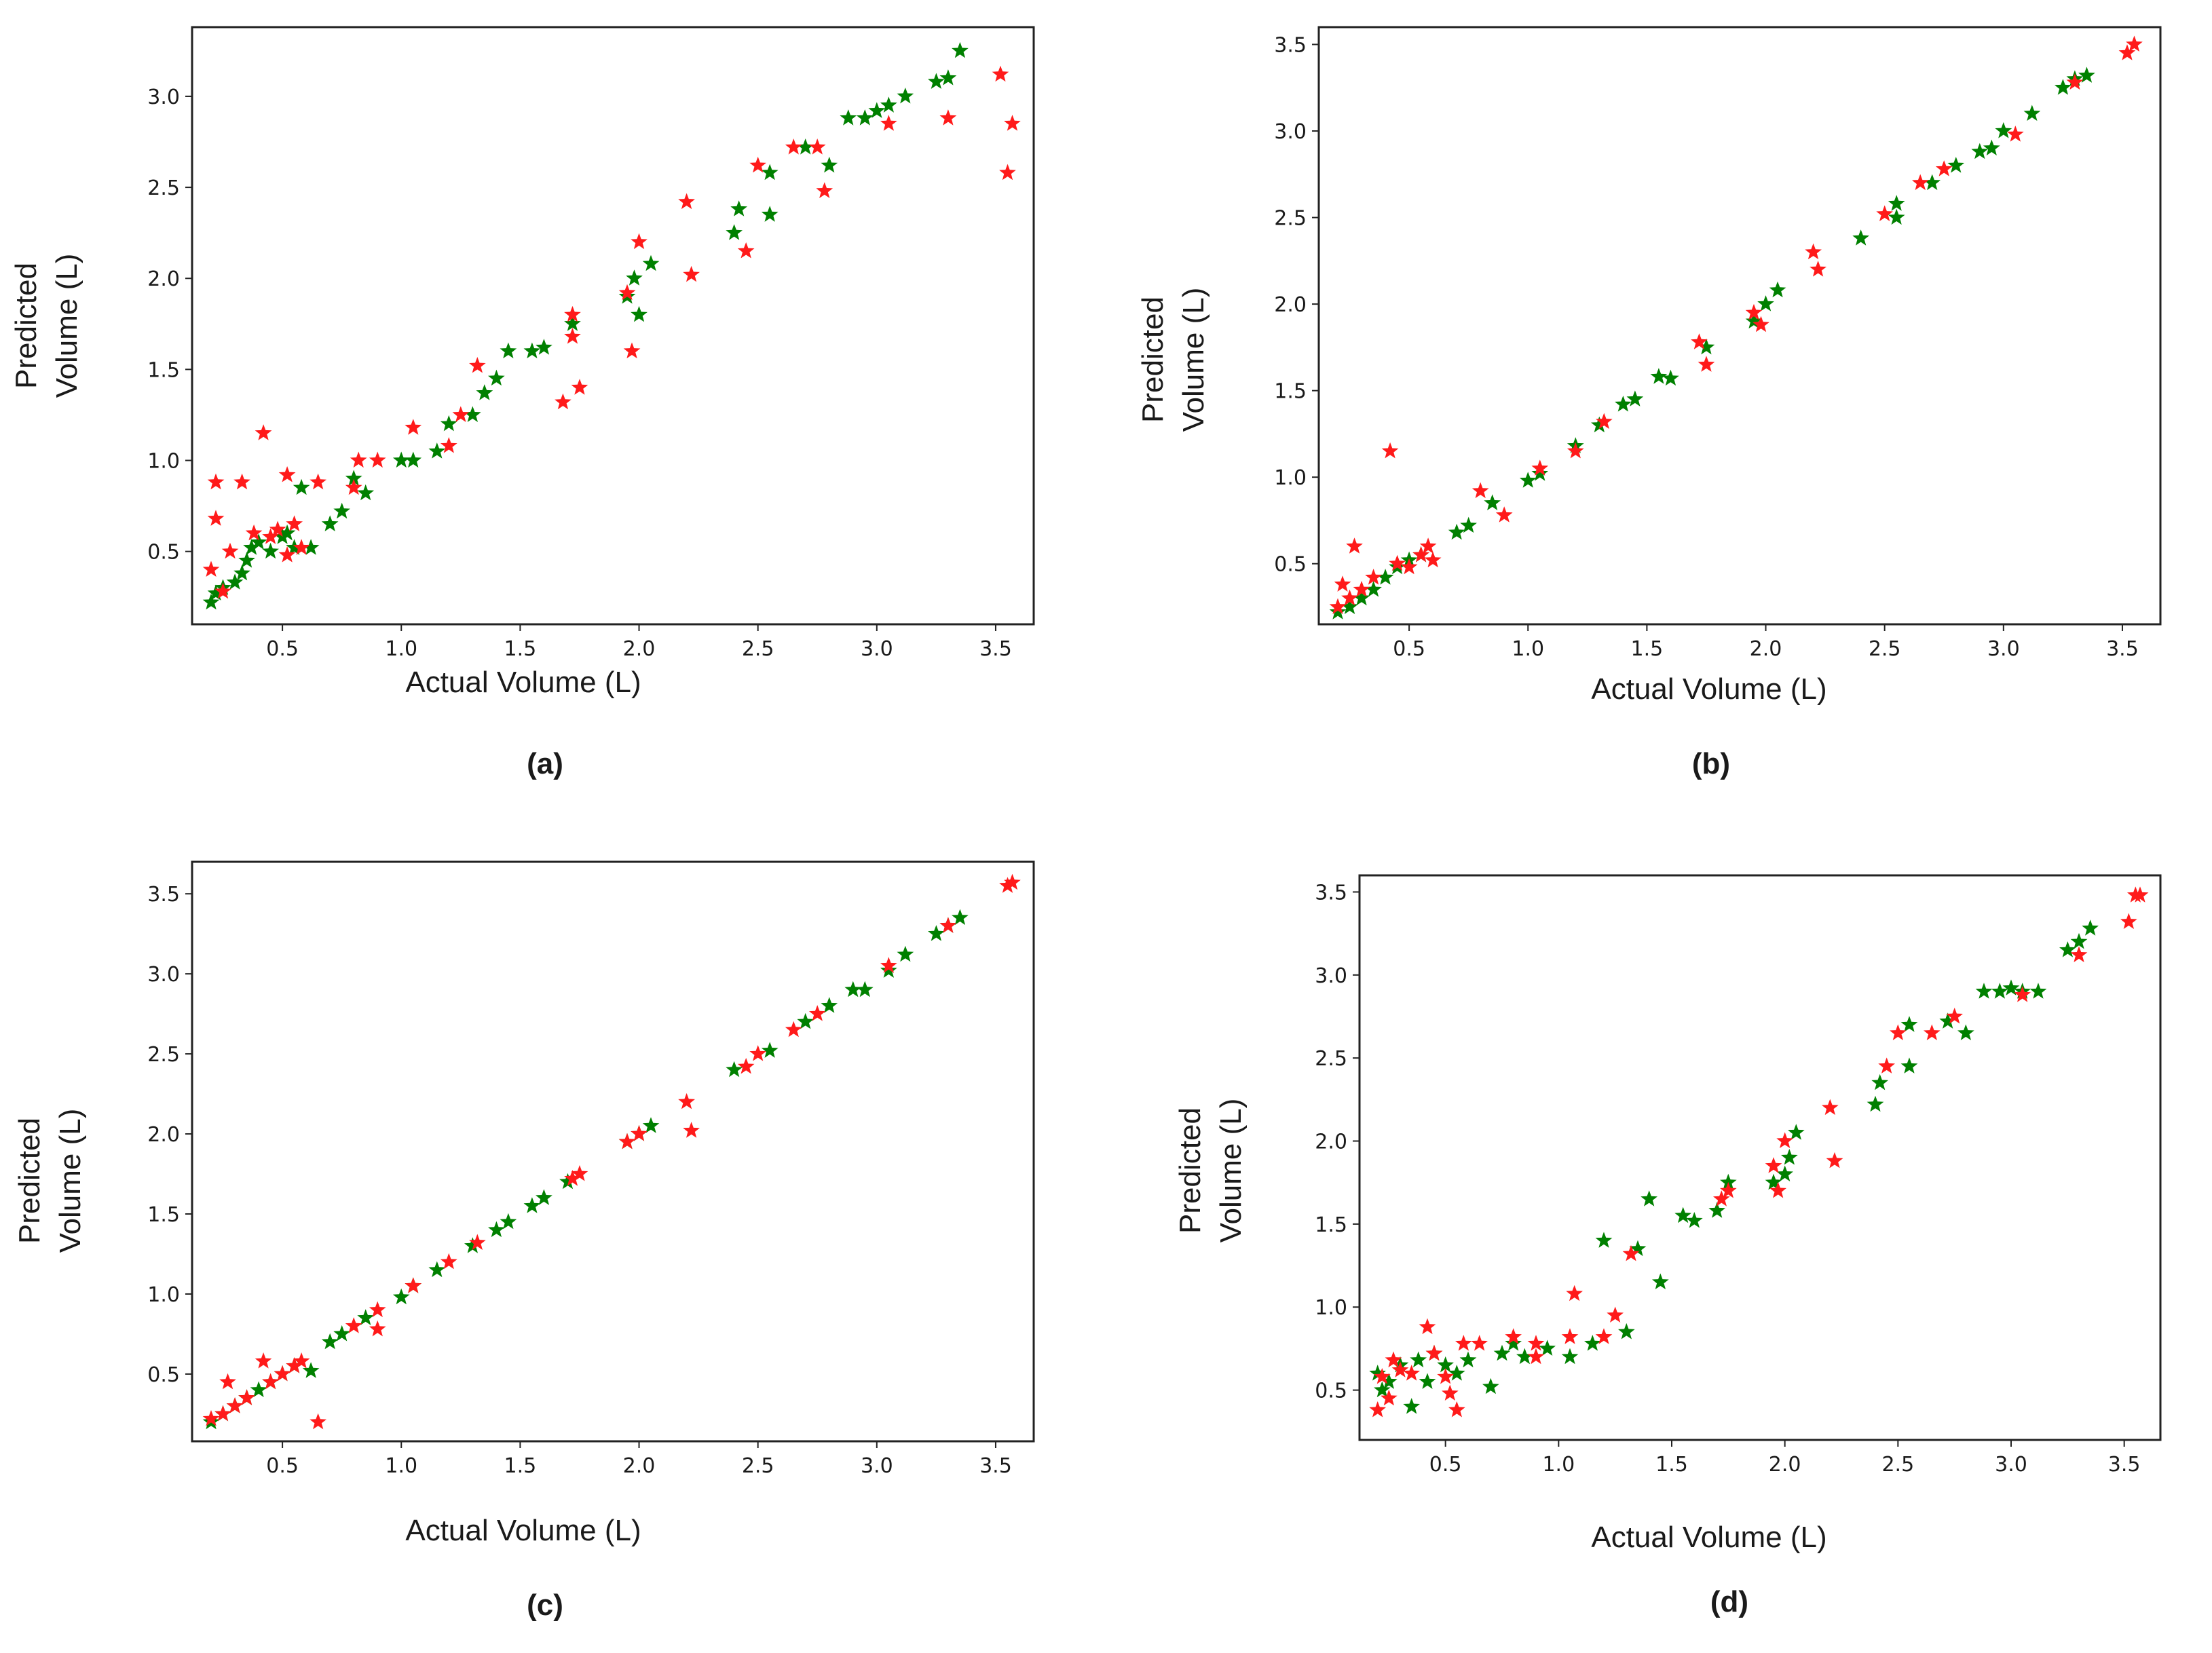 Image resolution: width=2212 pixels, height=1653 pixels. Describe the element at coordinates (523, 682) in the screenshot. I see `x-axis-label: Actual Volume (L)` at that location.